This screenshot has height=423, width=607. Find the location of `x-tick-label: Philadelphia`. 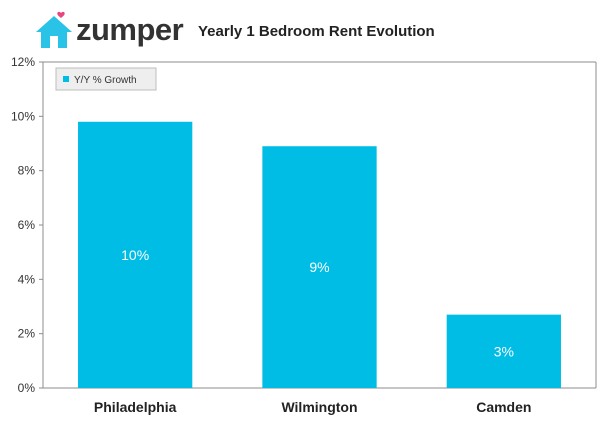

x-tick-label: Philadelphia is located at coordinates (135, 407).